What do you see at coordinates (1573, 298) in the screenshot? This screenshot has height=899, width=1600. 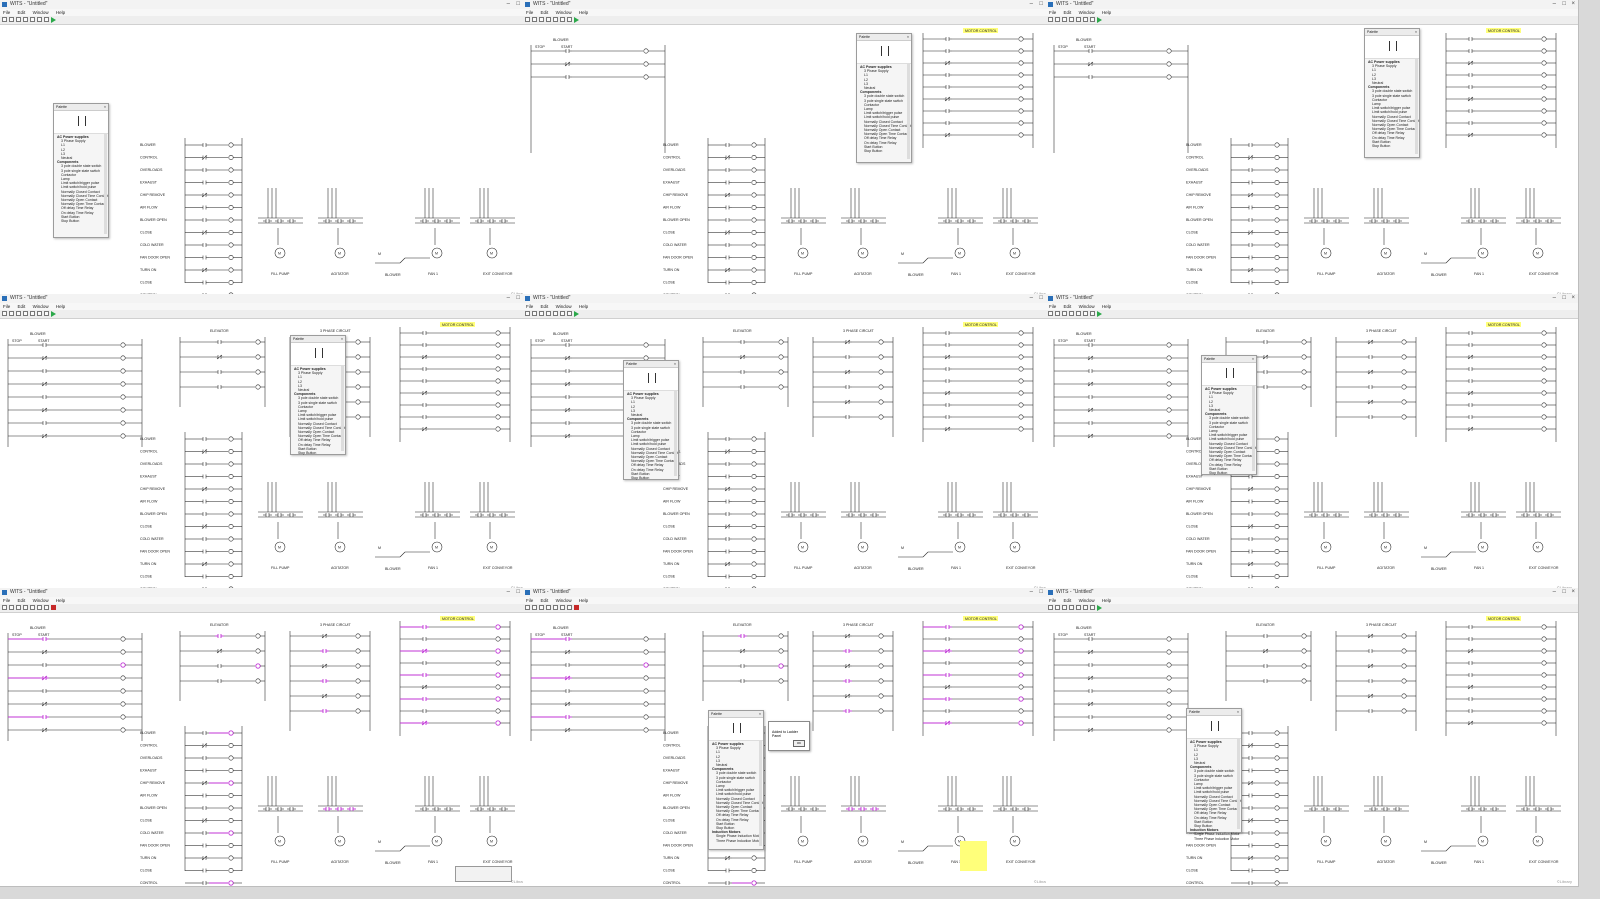 I see `close-icon: ×` at bounding box center [1573, 298].